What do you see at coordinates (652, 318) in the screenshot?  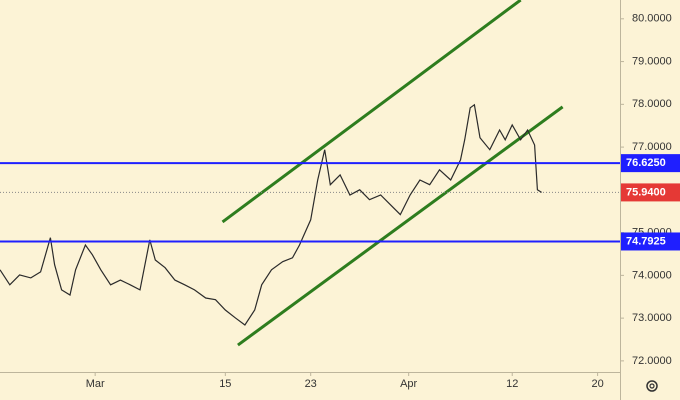 I see `y-tick-label: 73.0000` at bounding box center [652, 318].